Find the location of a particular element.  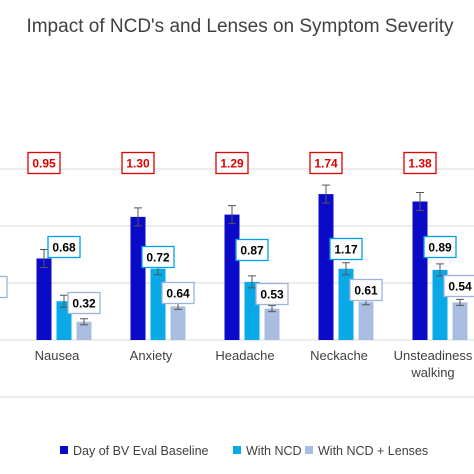

ncd-label: 0.87 is located at coordinates (252, 251).